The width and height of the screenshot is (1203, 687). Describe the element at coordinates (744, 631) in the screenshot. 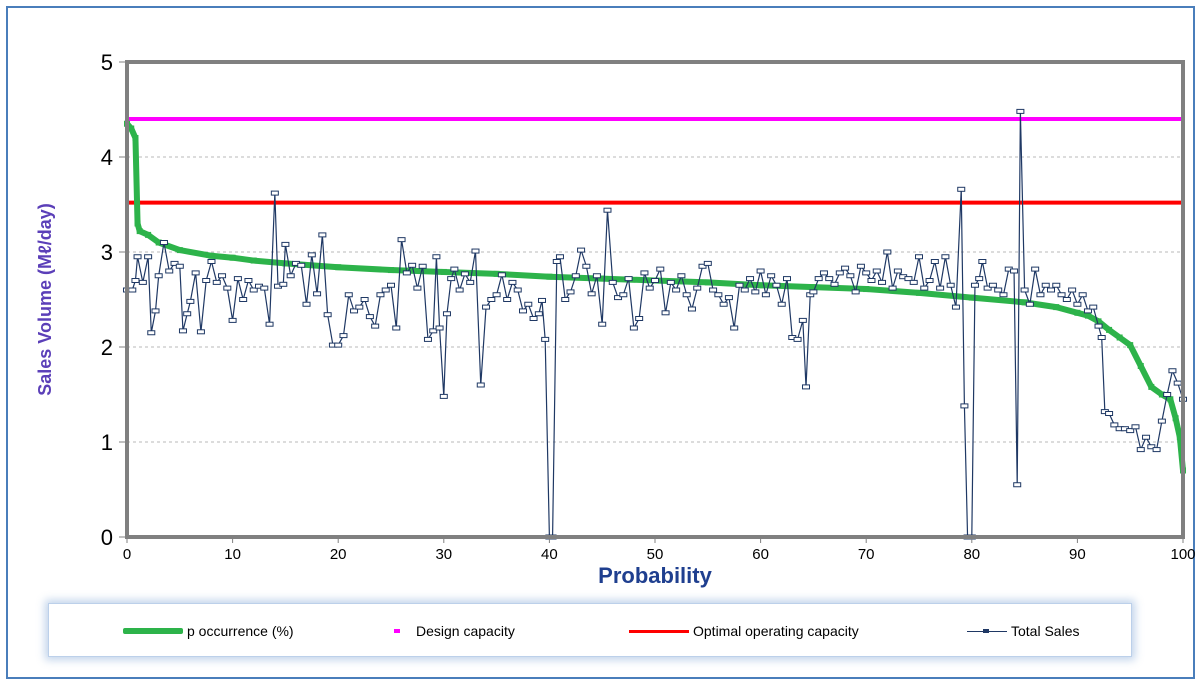

I see `legend-item-optimal-capacity: Optimal operating capacity` at that location.